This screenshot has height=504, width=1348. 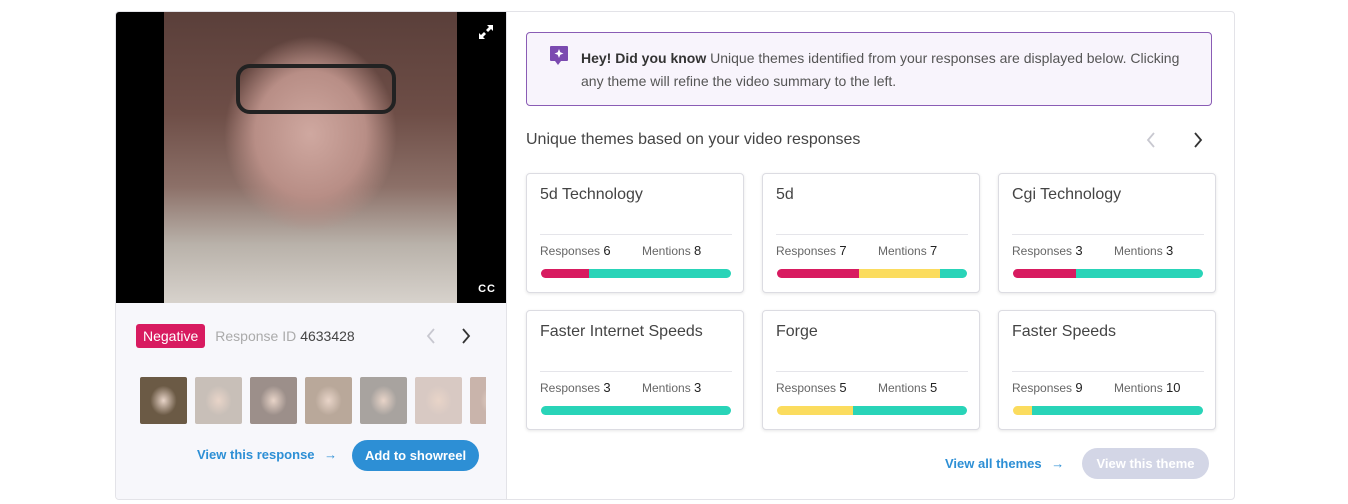 I want to click on prev-response-button, so click(x=431, y=336).